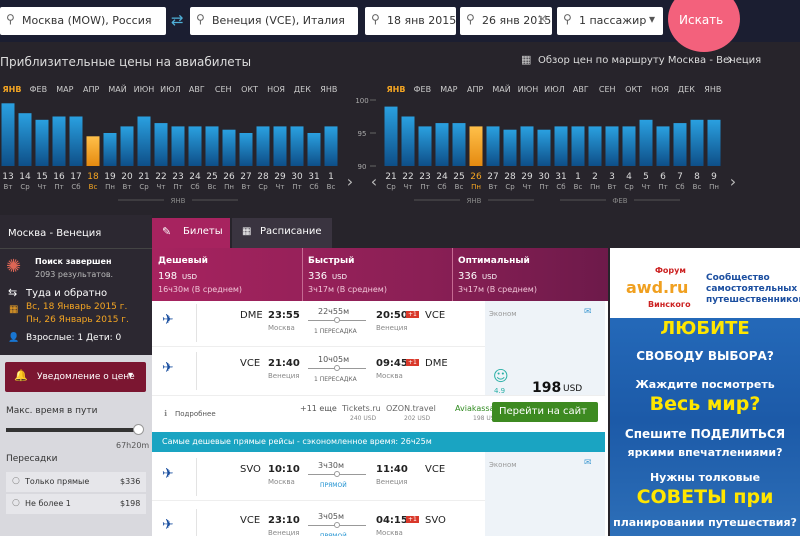 The image size is (800, 536). Describe the element at coordinates (196, 323) in the screenshot. I see `row-divider` at that location.